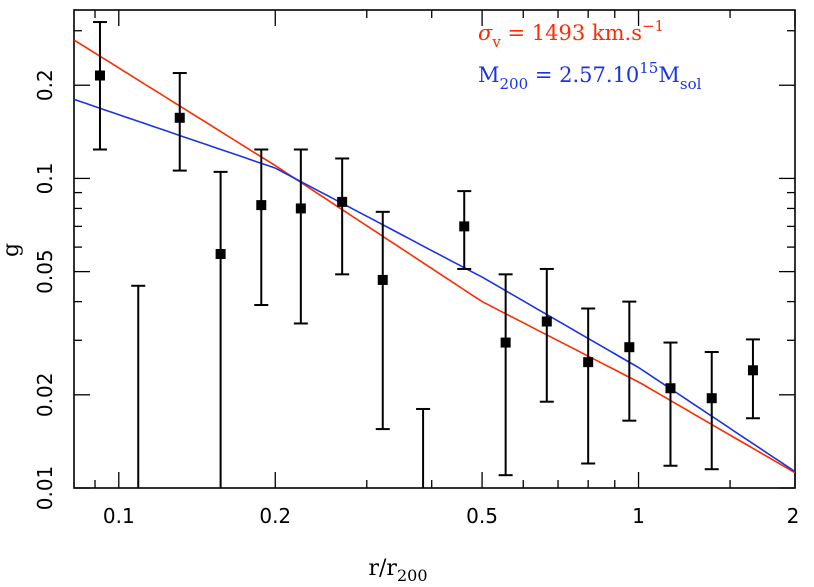 The width and height of the screenshot is (814, 587). What do you see at coordinates (793, 516) in the screenshot?
I see `x-tick-label: 2` at bounding box center [793, 516].